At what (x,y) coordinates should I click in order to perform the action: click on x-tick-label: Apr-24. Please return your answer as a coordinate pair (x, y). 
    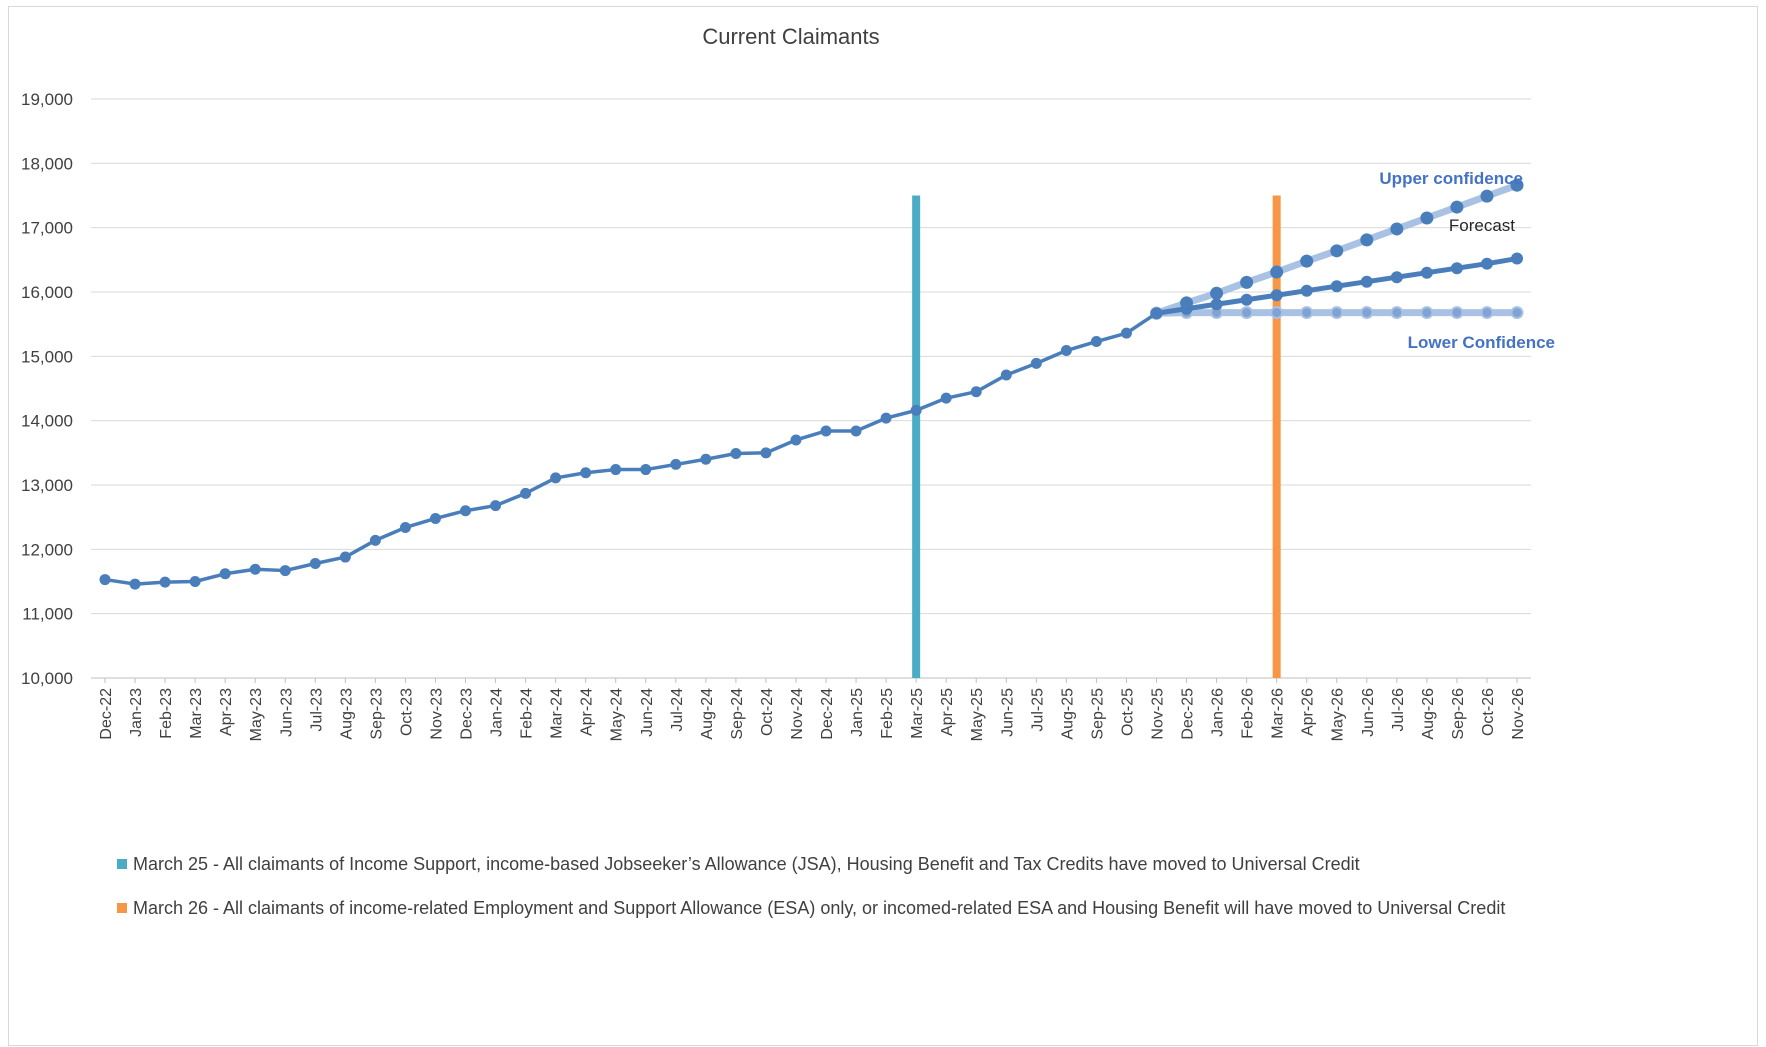
    Looking at the image, I should click on (587, 712).